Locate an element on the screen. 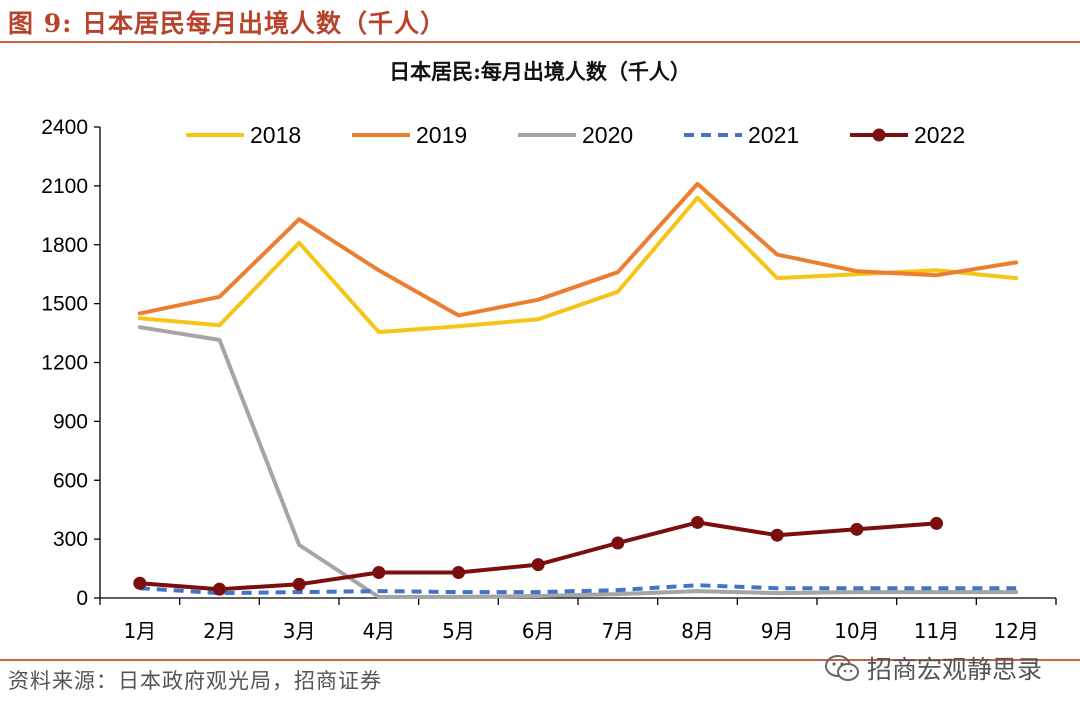 This screenshot has height=713, width=1080. x-tick-label: 9月 is located at coordinates (777, 631).